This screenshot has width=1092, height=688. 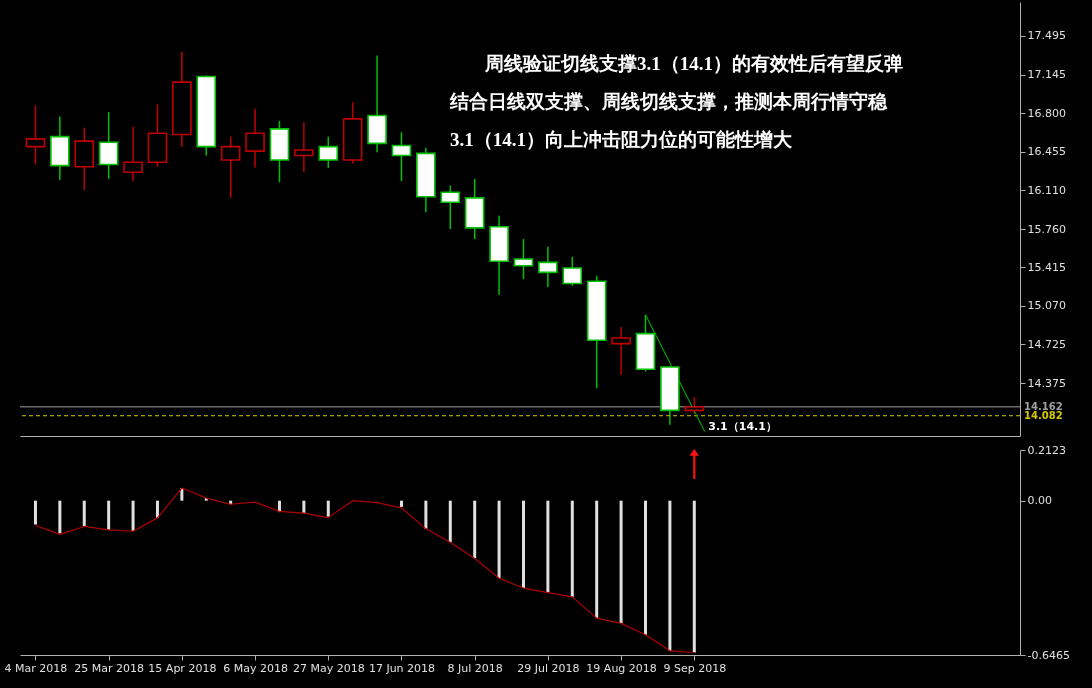 What do you see at coordinates (1046, 190) in the screenshot?
I see `y-tick-label: 16.110` at bounding box center [1046, 190].